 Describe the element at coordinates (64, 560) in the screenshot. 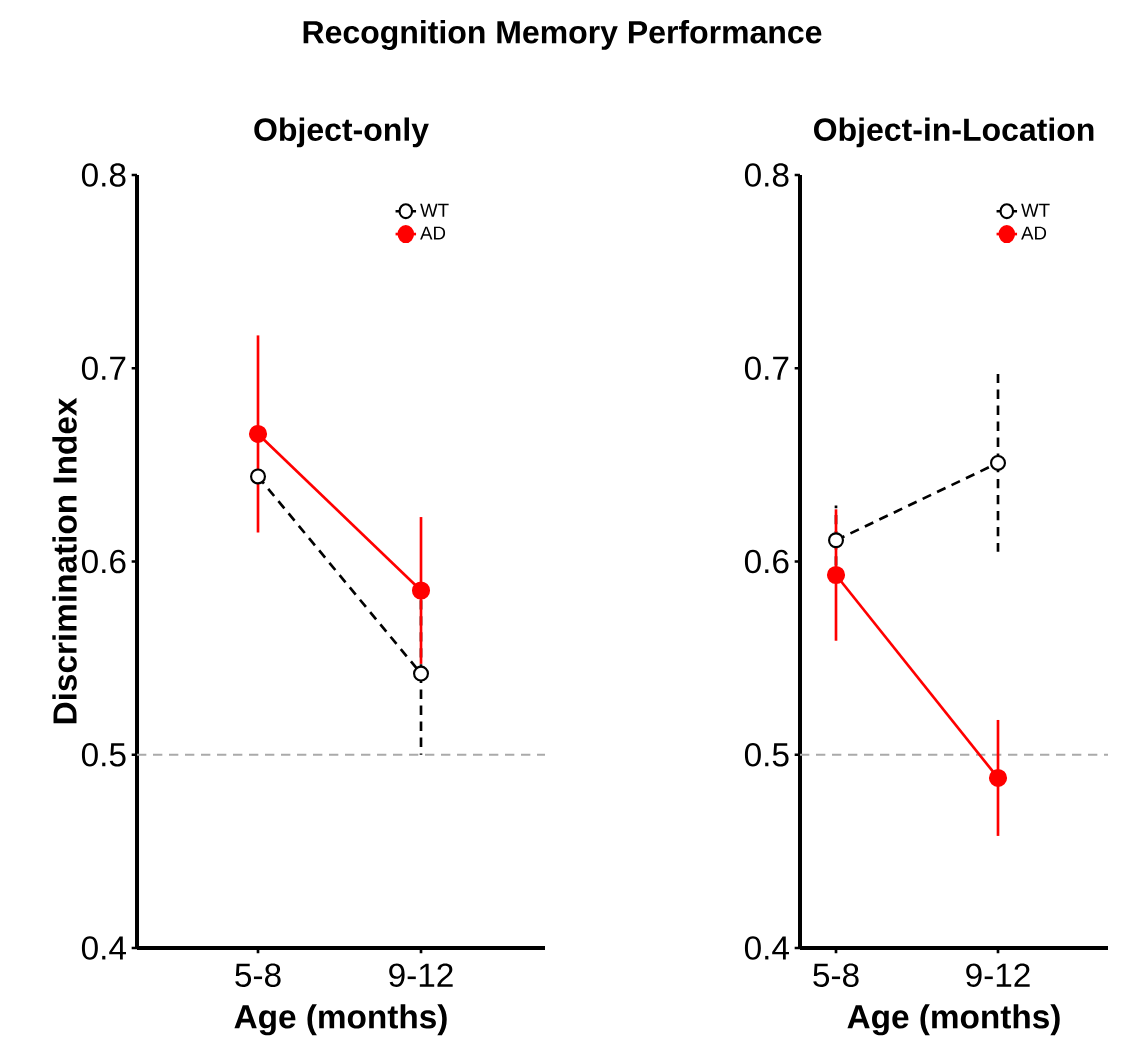

I see `y-axis-title: Discrimination Index` at that location.